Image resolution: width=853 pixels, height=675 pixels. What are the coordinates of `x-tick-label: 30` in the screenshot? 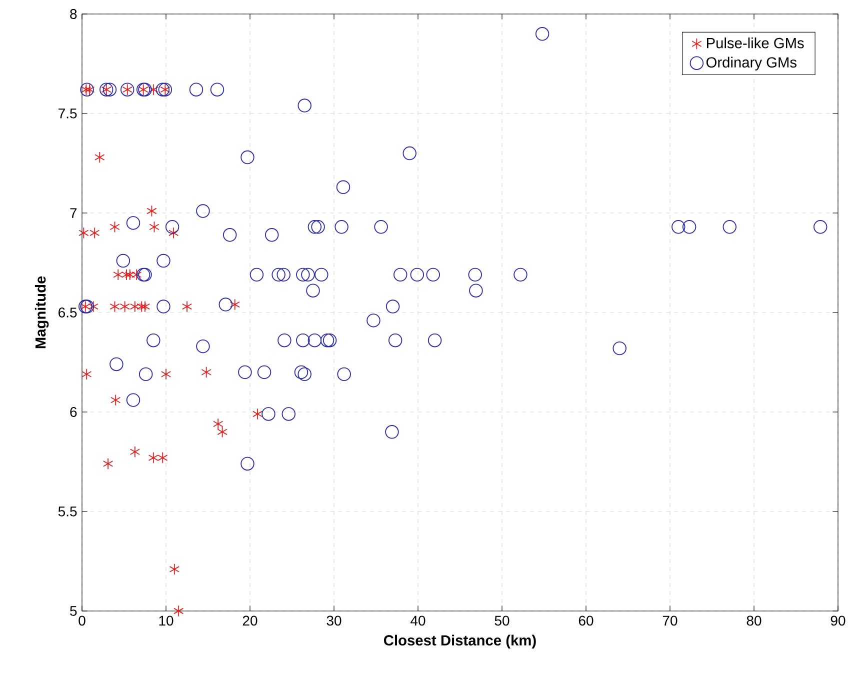 It's located at (334, 621).